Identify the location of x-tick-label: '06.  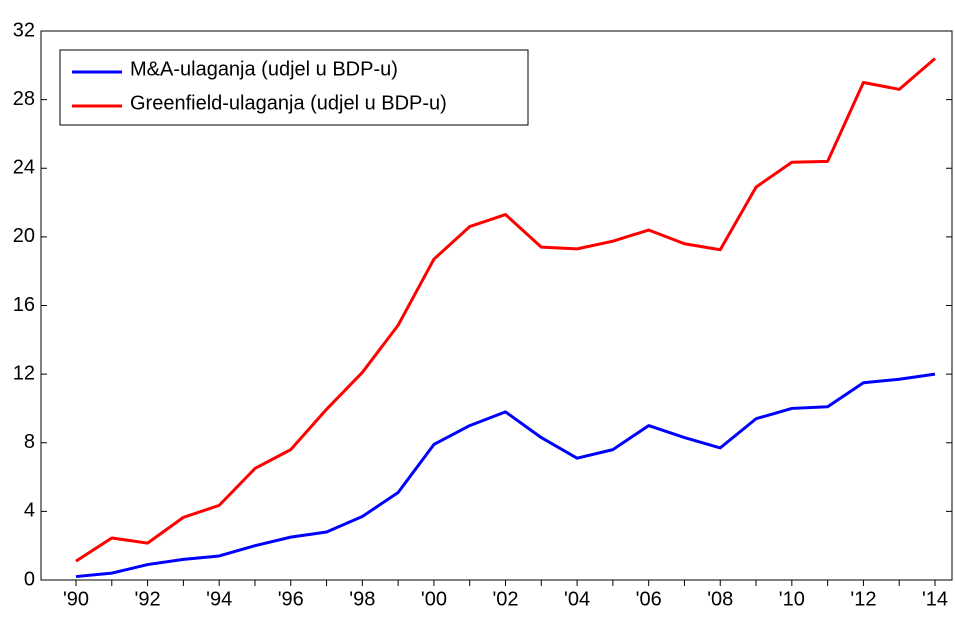
(649, 599).